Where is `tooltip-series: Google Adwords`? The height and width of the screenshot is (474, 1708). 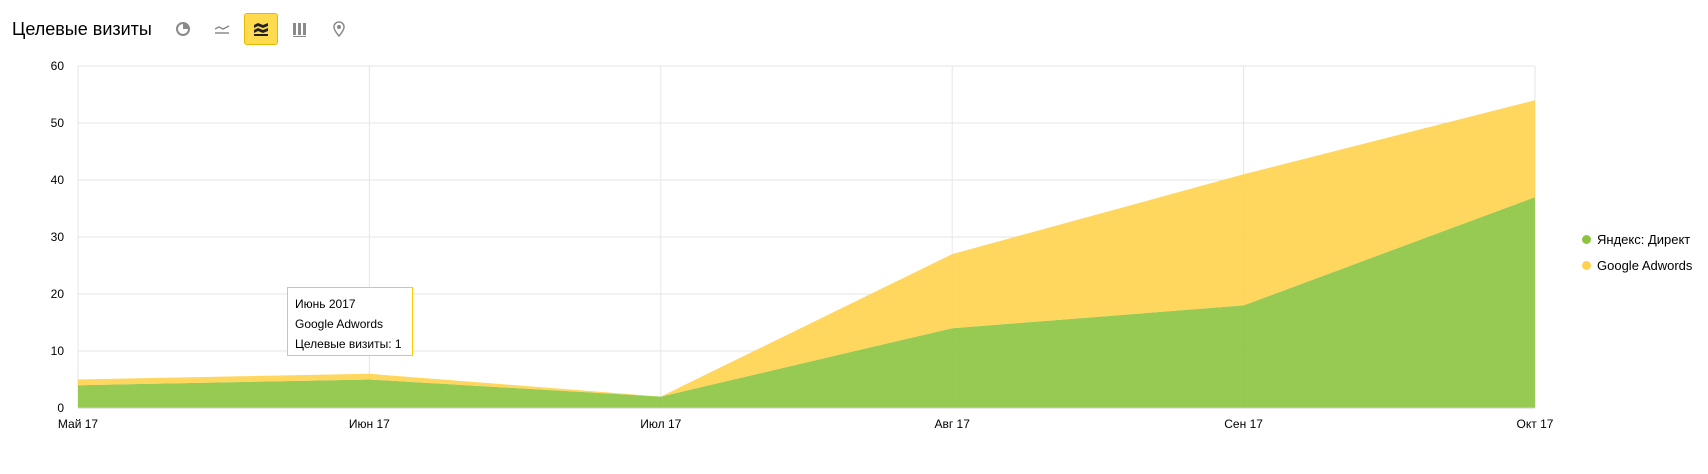
tooltip-series: Google Adwords is located at coordinates (339, 324).